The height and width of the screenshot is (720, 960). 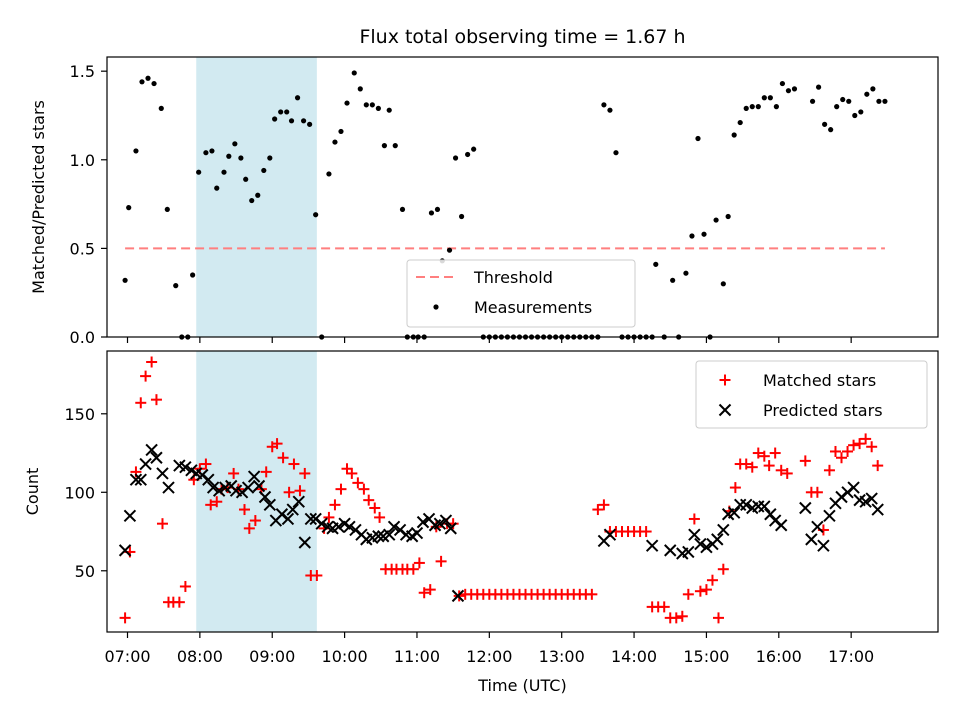 I want to click on chart-title: Flux total observing time = 1.67 h, so click(x=522, y=37).